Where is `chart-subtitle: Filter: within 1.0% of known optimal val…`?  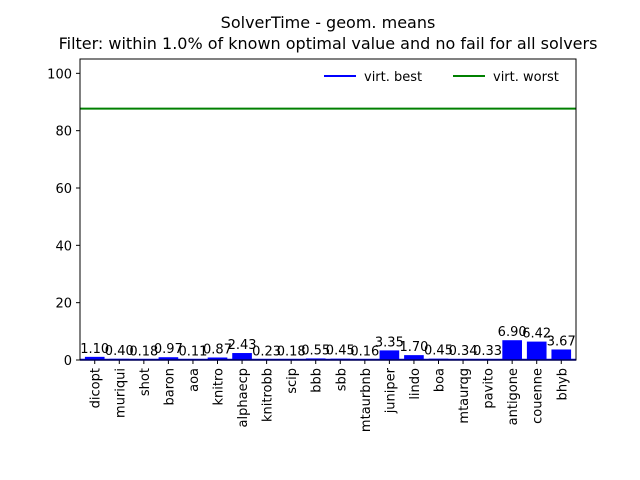 chart-subtitle: Filter: within 1.0% of known optimal val… is located at coordinates (328, 43).